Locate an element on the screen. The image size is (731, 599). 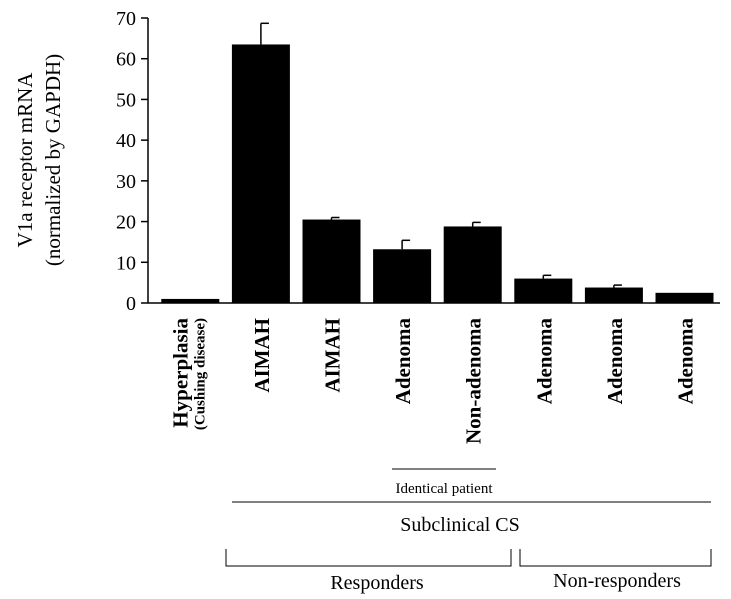
responders-label: Responders is located at coordinates (377, 583).